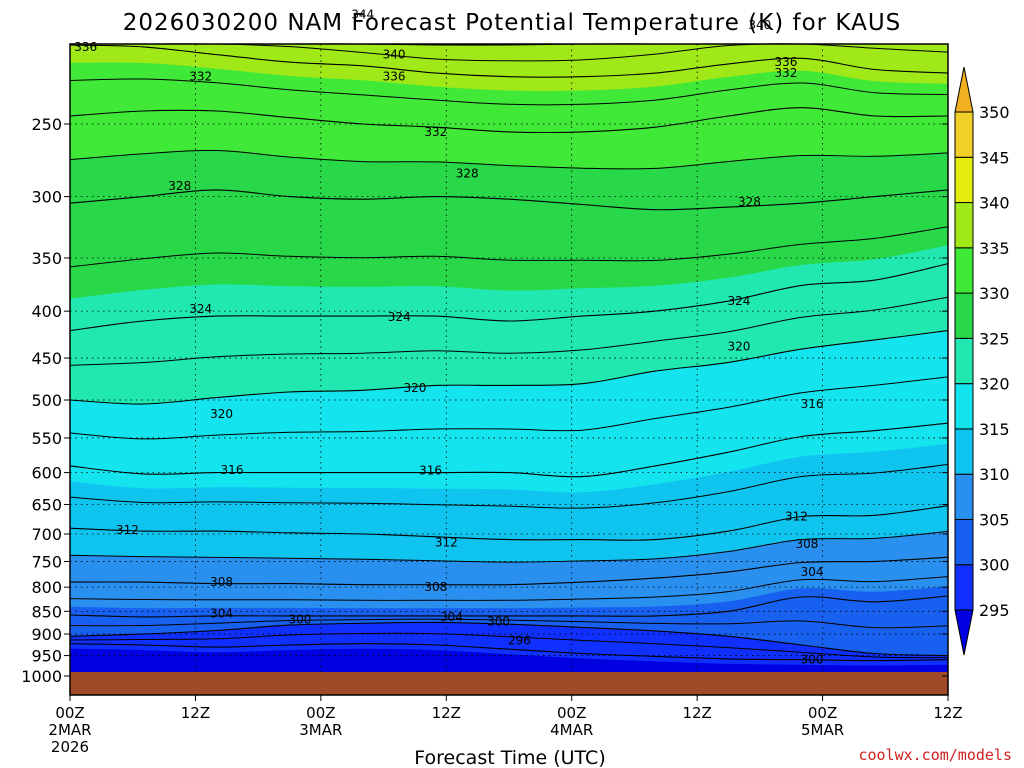 The image size is (1024, 768). What do you see at coordinates (994, 157) in the screenshot?
I see `colorbar-tick-label: 345` at bounding box center [994, 157].